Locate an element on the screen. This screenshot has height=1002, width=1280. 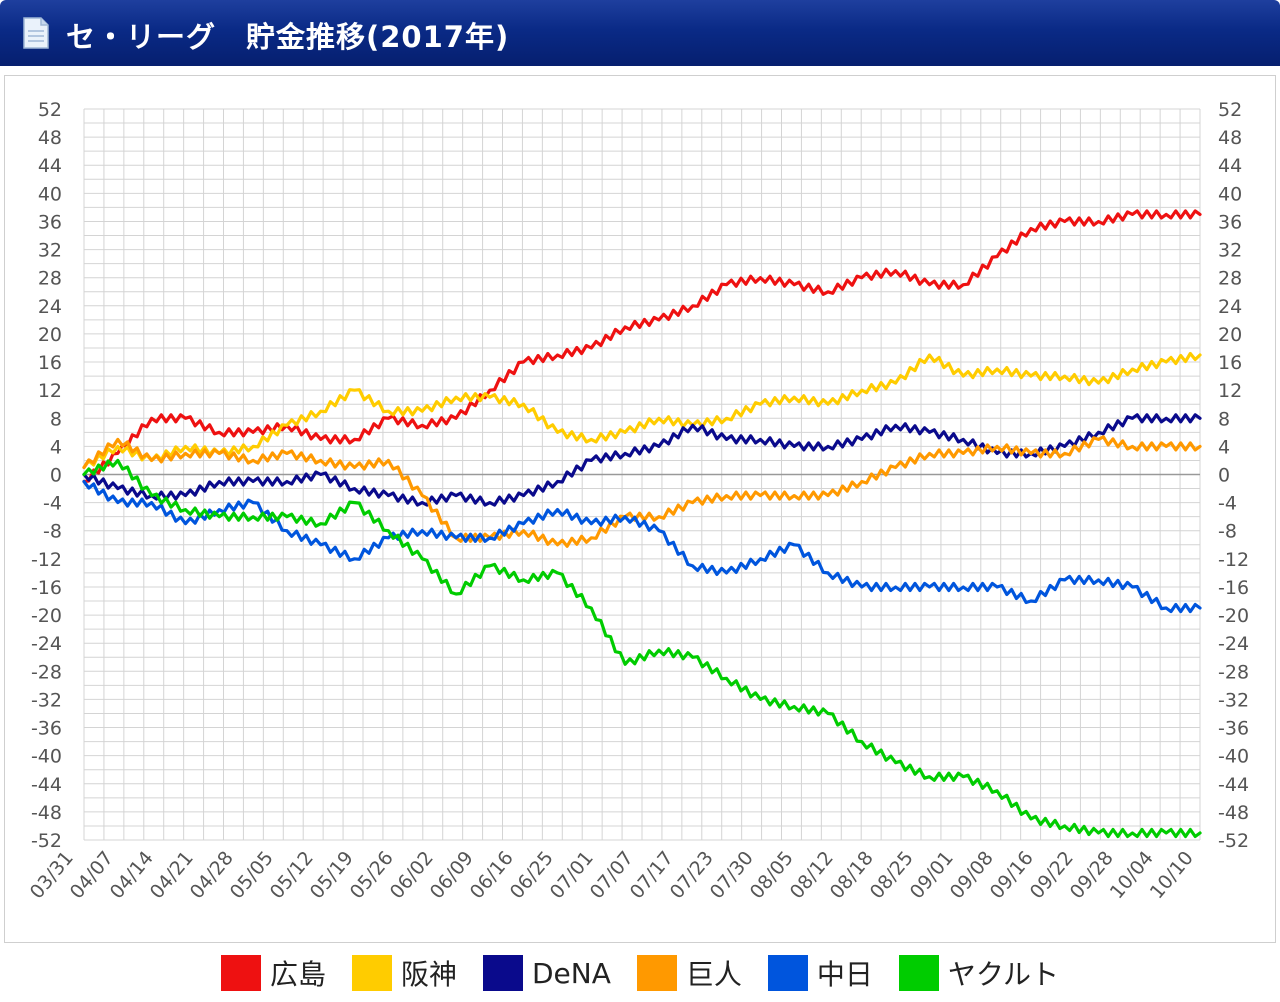
x-tick-label: 07/17 is located at coordinates (652, 875).